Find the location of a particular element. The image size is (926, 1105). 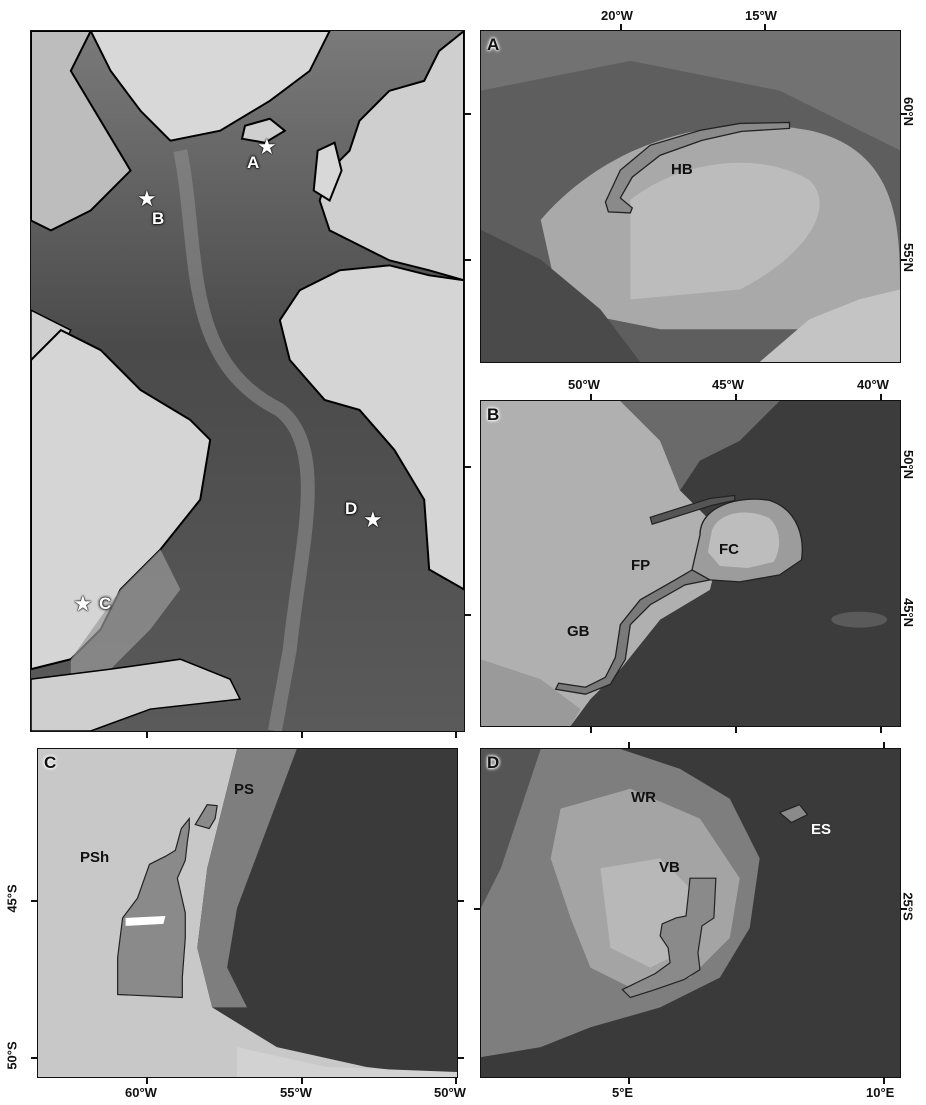

site-c-label: C is located at coordinates (105, 603).